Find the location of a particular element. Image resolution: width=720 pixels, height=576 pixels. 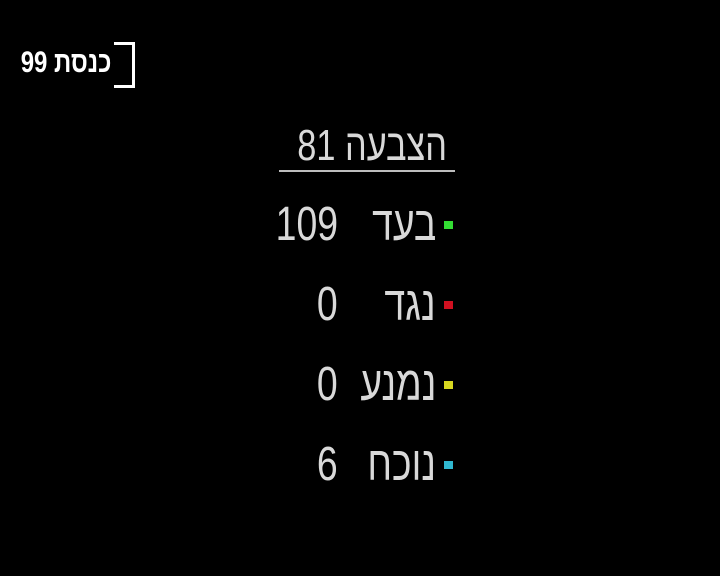

vote-count: 109 is located at coordinates (306, 224).